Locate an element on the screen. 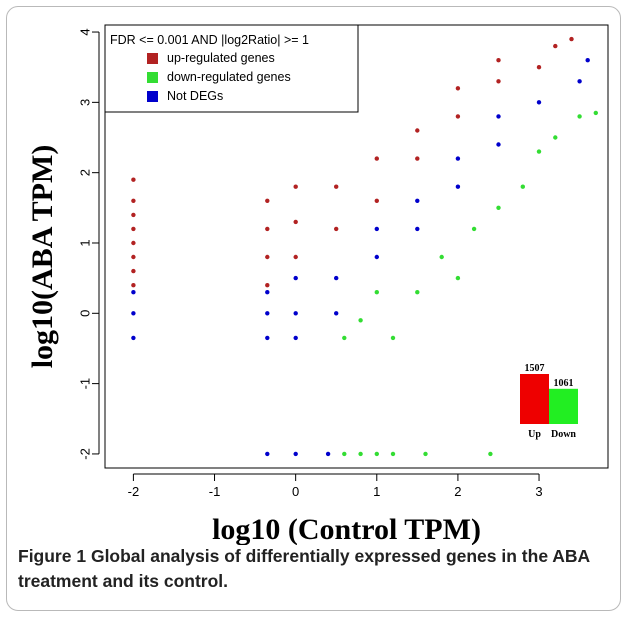 This screenshot has width=629, height=618. legend-swatch-notdeg is located at coordinates (152, 96).